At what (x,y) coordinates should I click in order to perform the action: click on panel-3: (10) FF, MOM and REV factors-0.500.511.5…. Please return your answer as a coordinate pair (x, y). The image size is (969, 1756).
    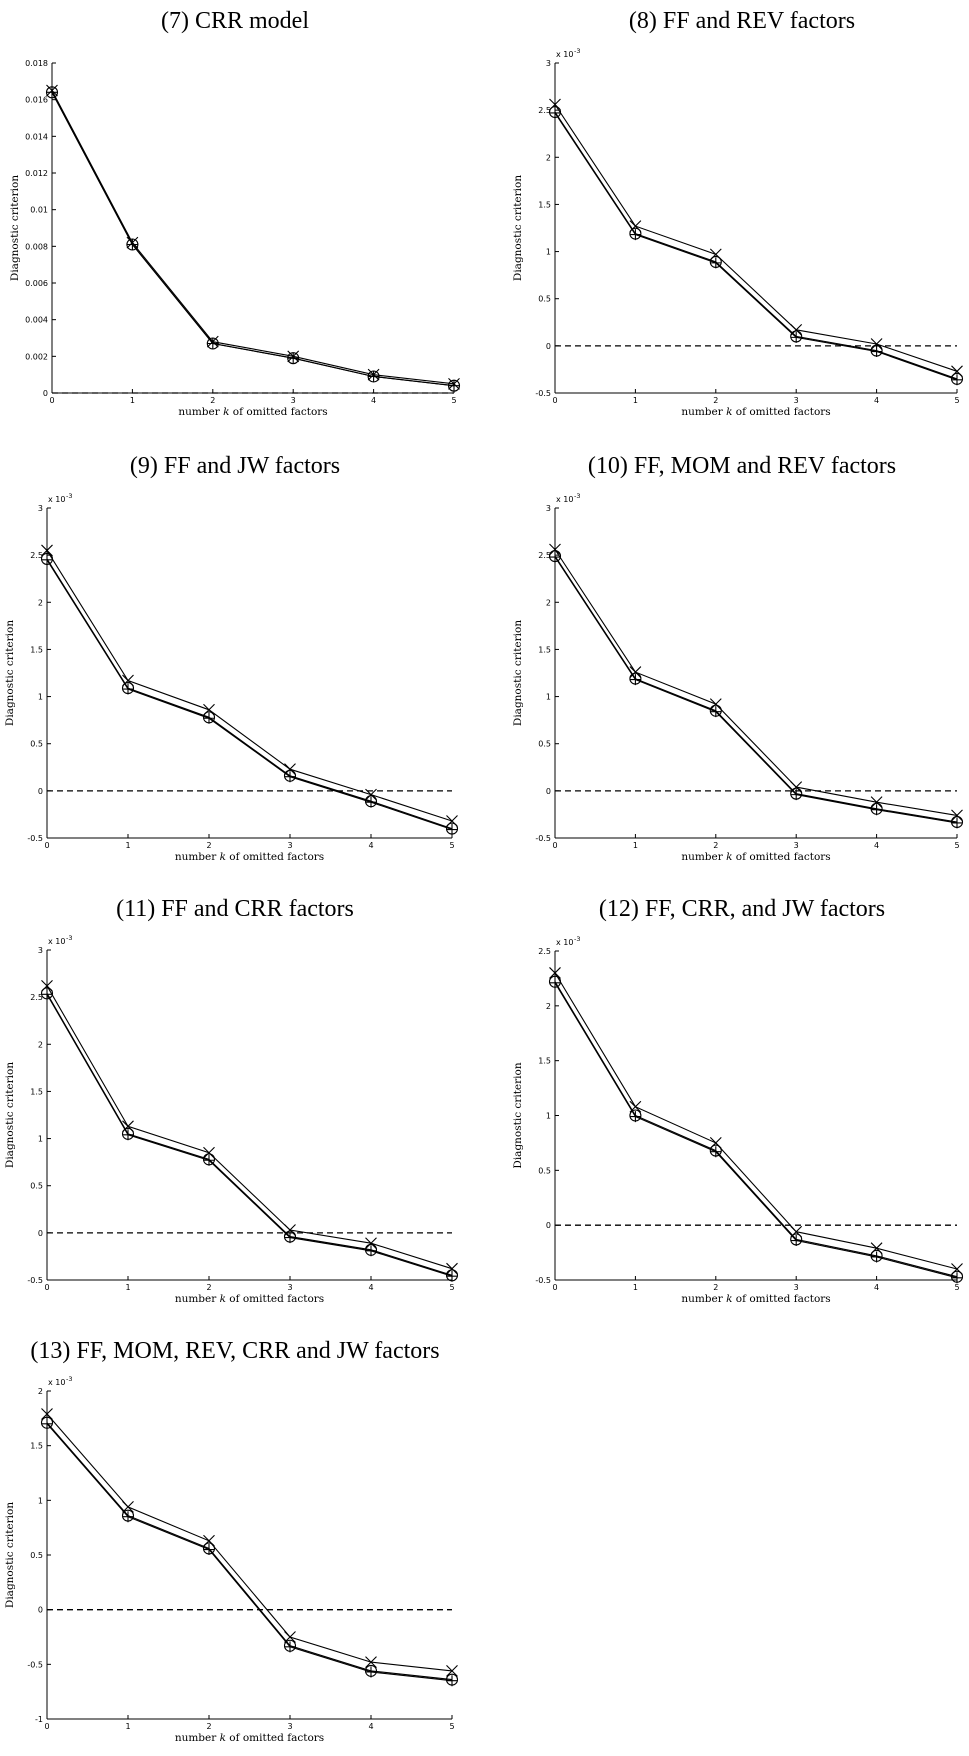
    Looking at the image, I should click on (738, 658).